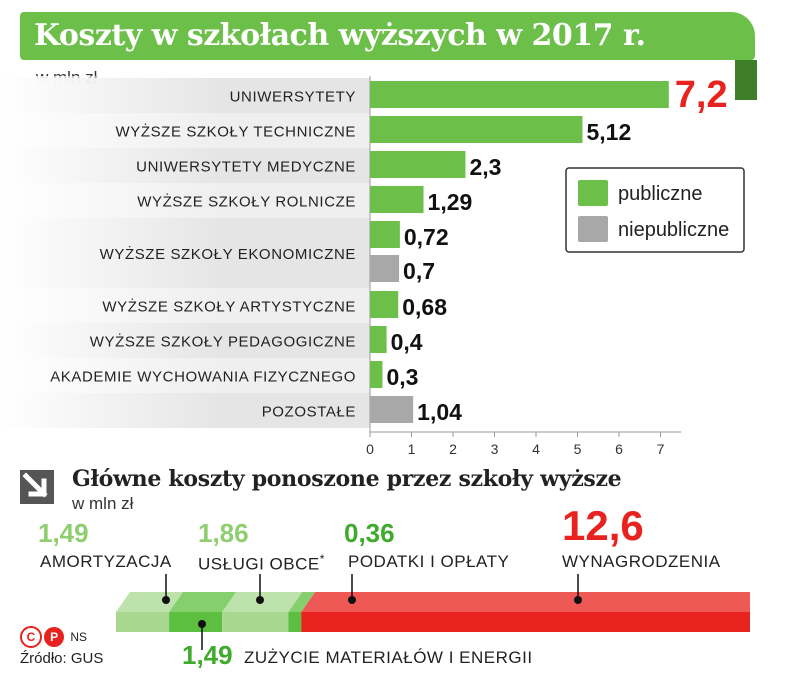 The width and height of the screenshot is (788, 689). Describe the element at coordinates (370, 449) in the screenshot. I see `x-tick-label: 0` at that location.